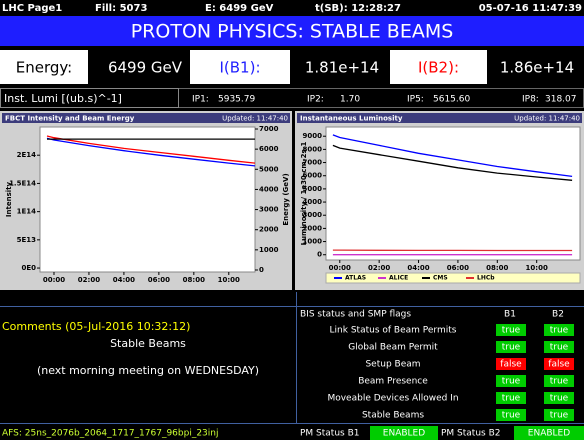 The height and width of the screenshot is (440, 584). Describe the element at coordinates (313, 215) in the screenshot. I see `y-tick-label: 3000` at that location.